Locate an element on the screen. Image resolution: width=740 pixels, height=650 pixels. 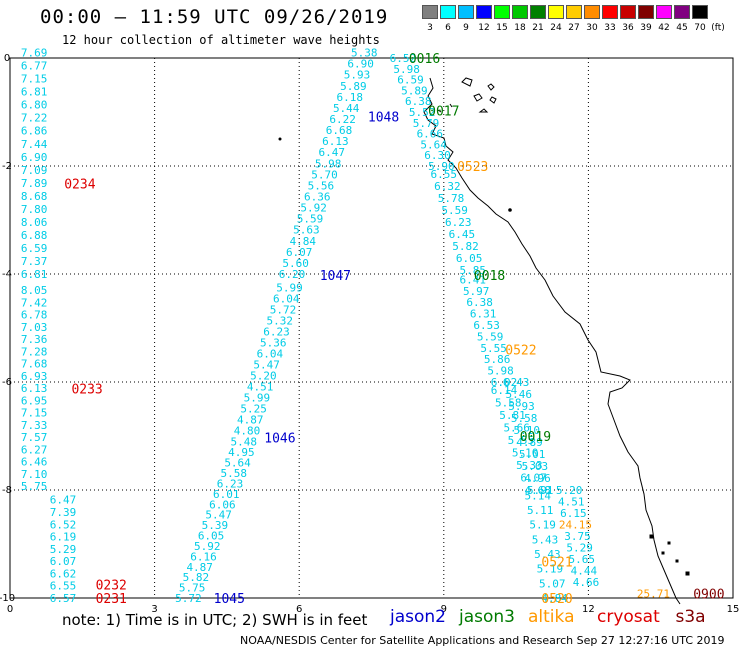
wave-height-value: 6.02 is located at coordinates (504, 382).